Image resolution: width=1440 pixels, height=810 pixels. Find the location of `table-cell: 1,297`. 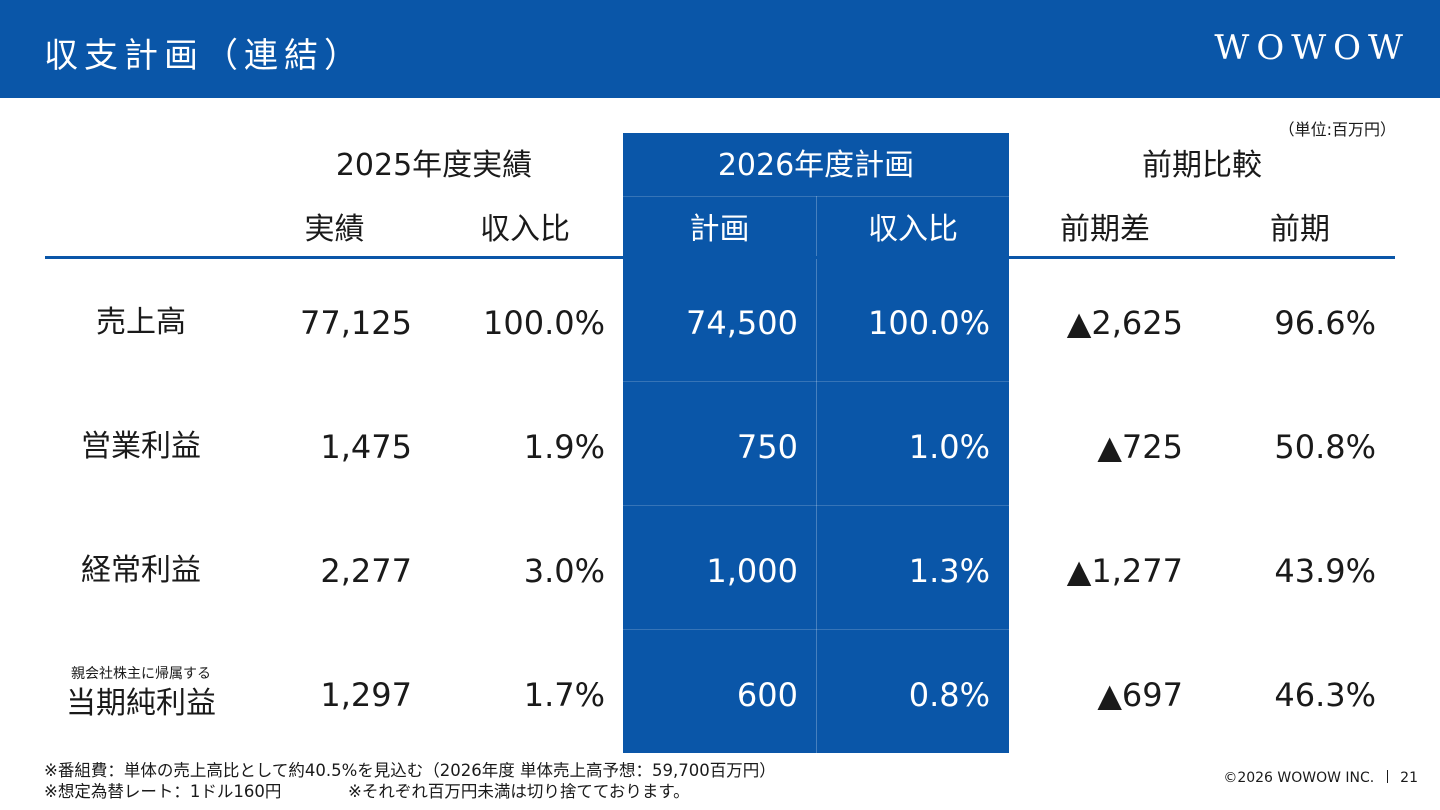

table-cell: 1,297 is located at coordinates (366, 695).